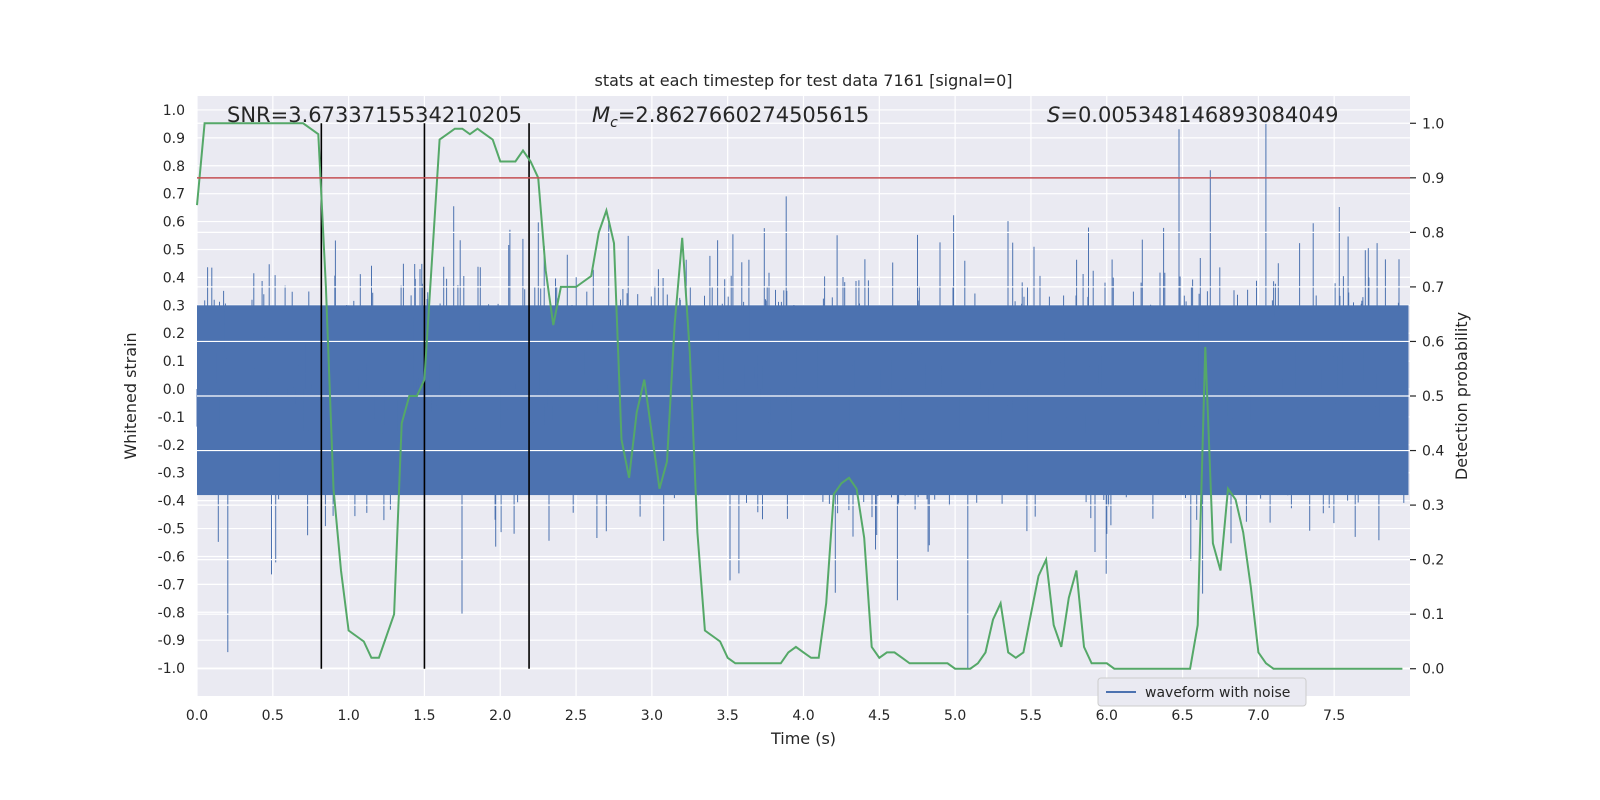  I want to click on x-tick-label: 2.5, so click(576, 716).